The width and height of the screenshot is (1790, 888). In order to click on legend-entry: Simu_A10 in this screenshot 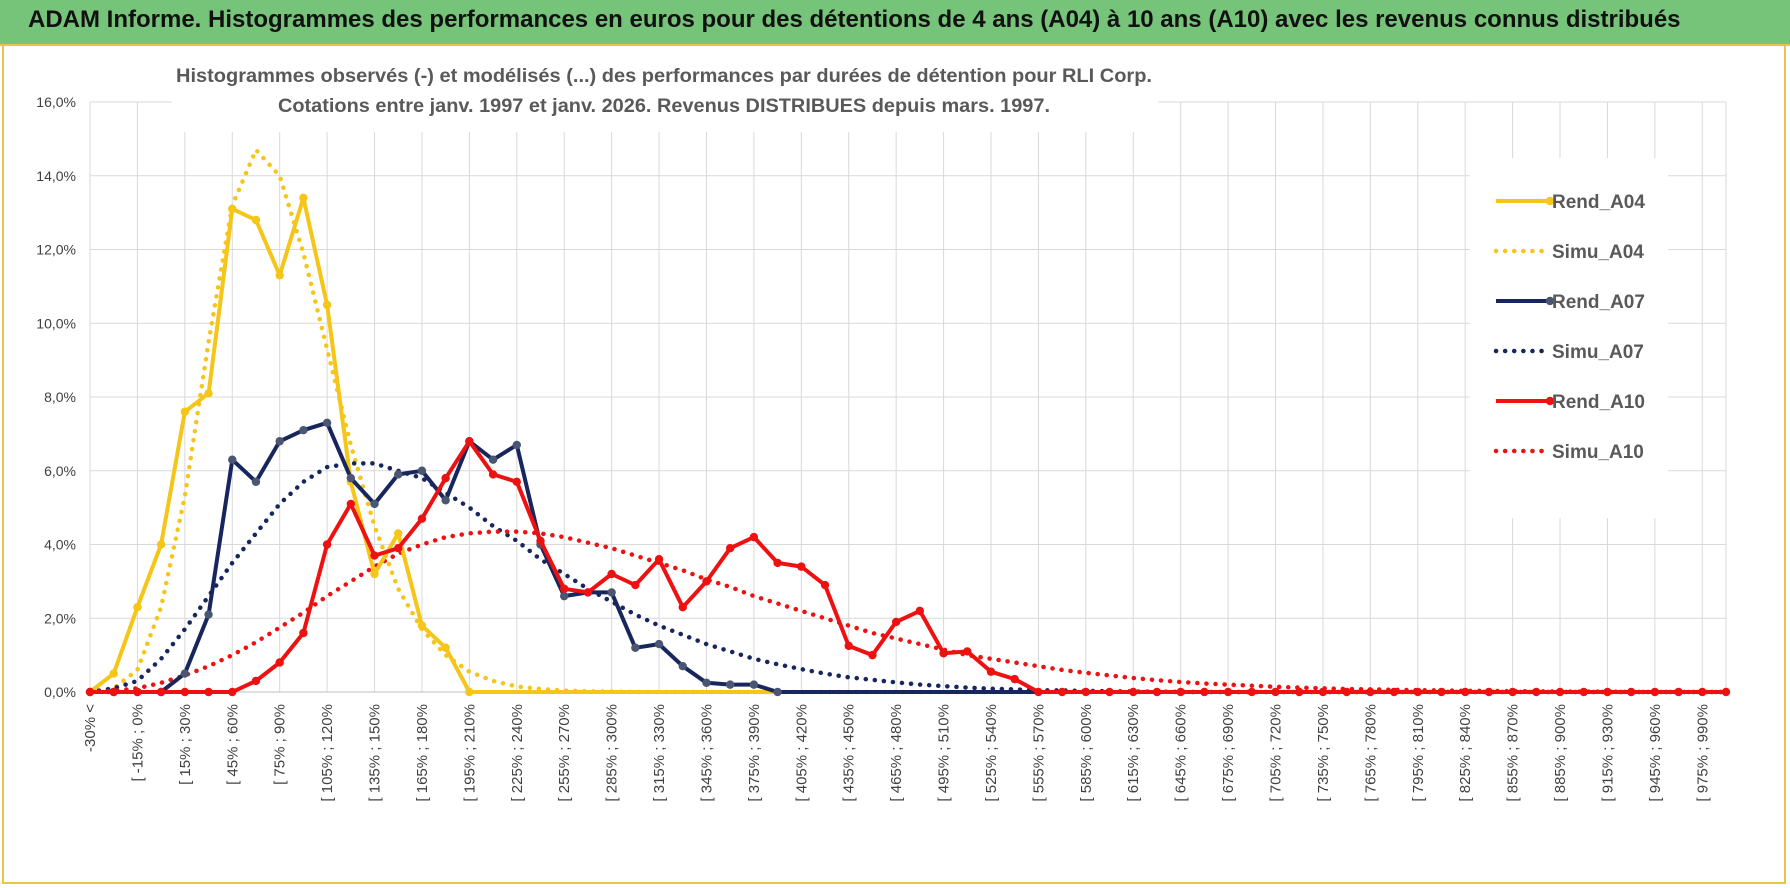, I will do `click(1568, 452)`.